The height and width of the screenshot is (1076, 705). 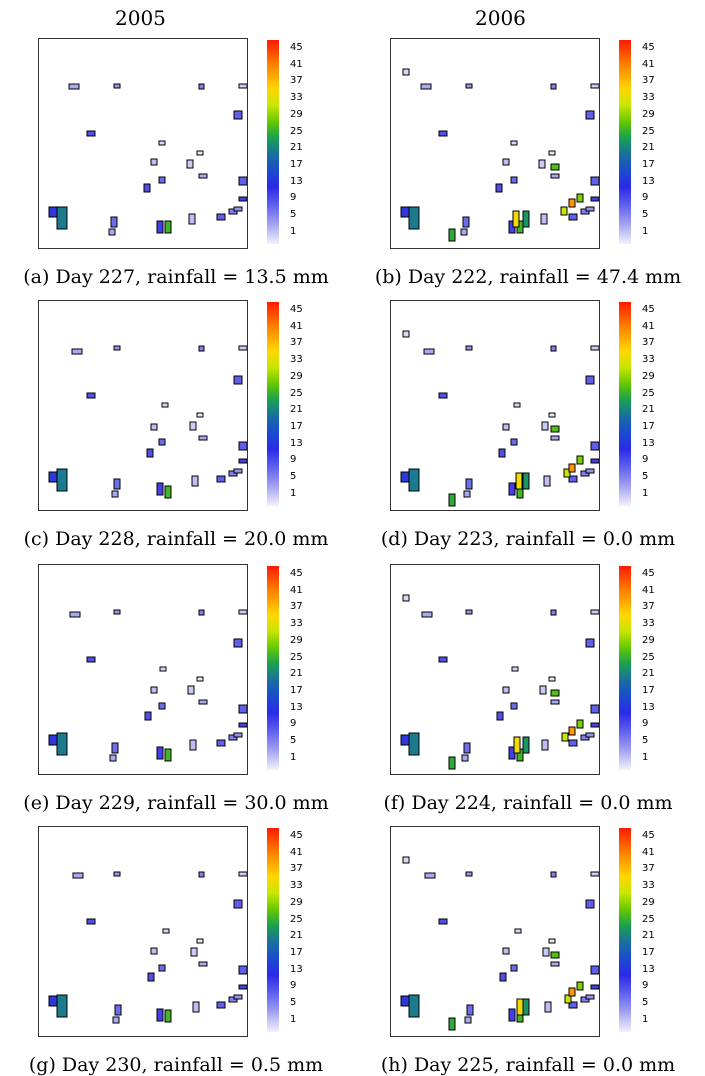 What do you see at coordinates (140, 18) in the screenshot?
I see `column-title-2005: 2005` at bounding box center [140, 18].